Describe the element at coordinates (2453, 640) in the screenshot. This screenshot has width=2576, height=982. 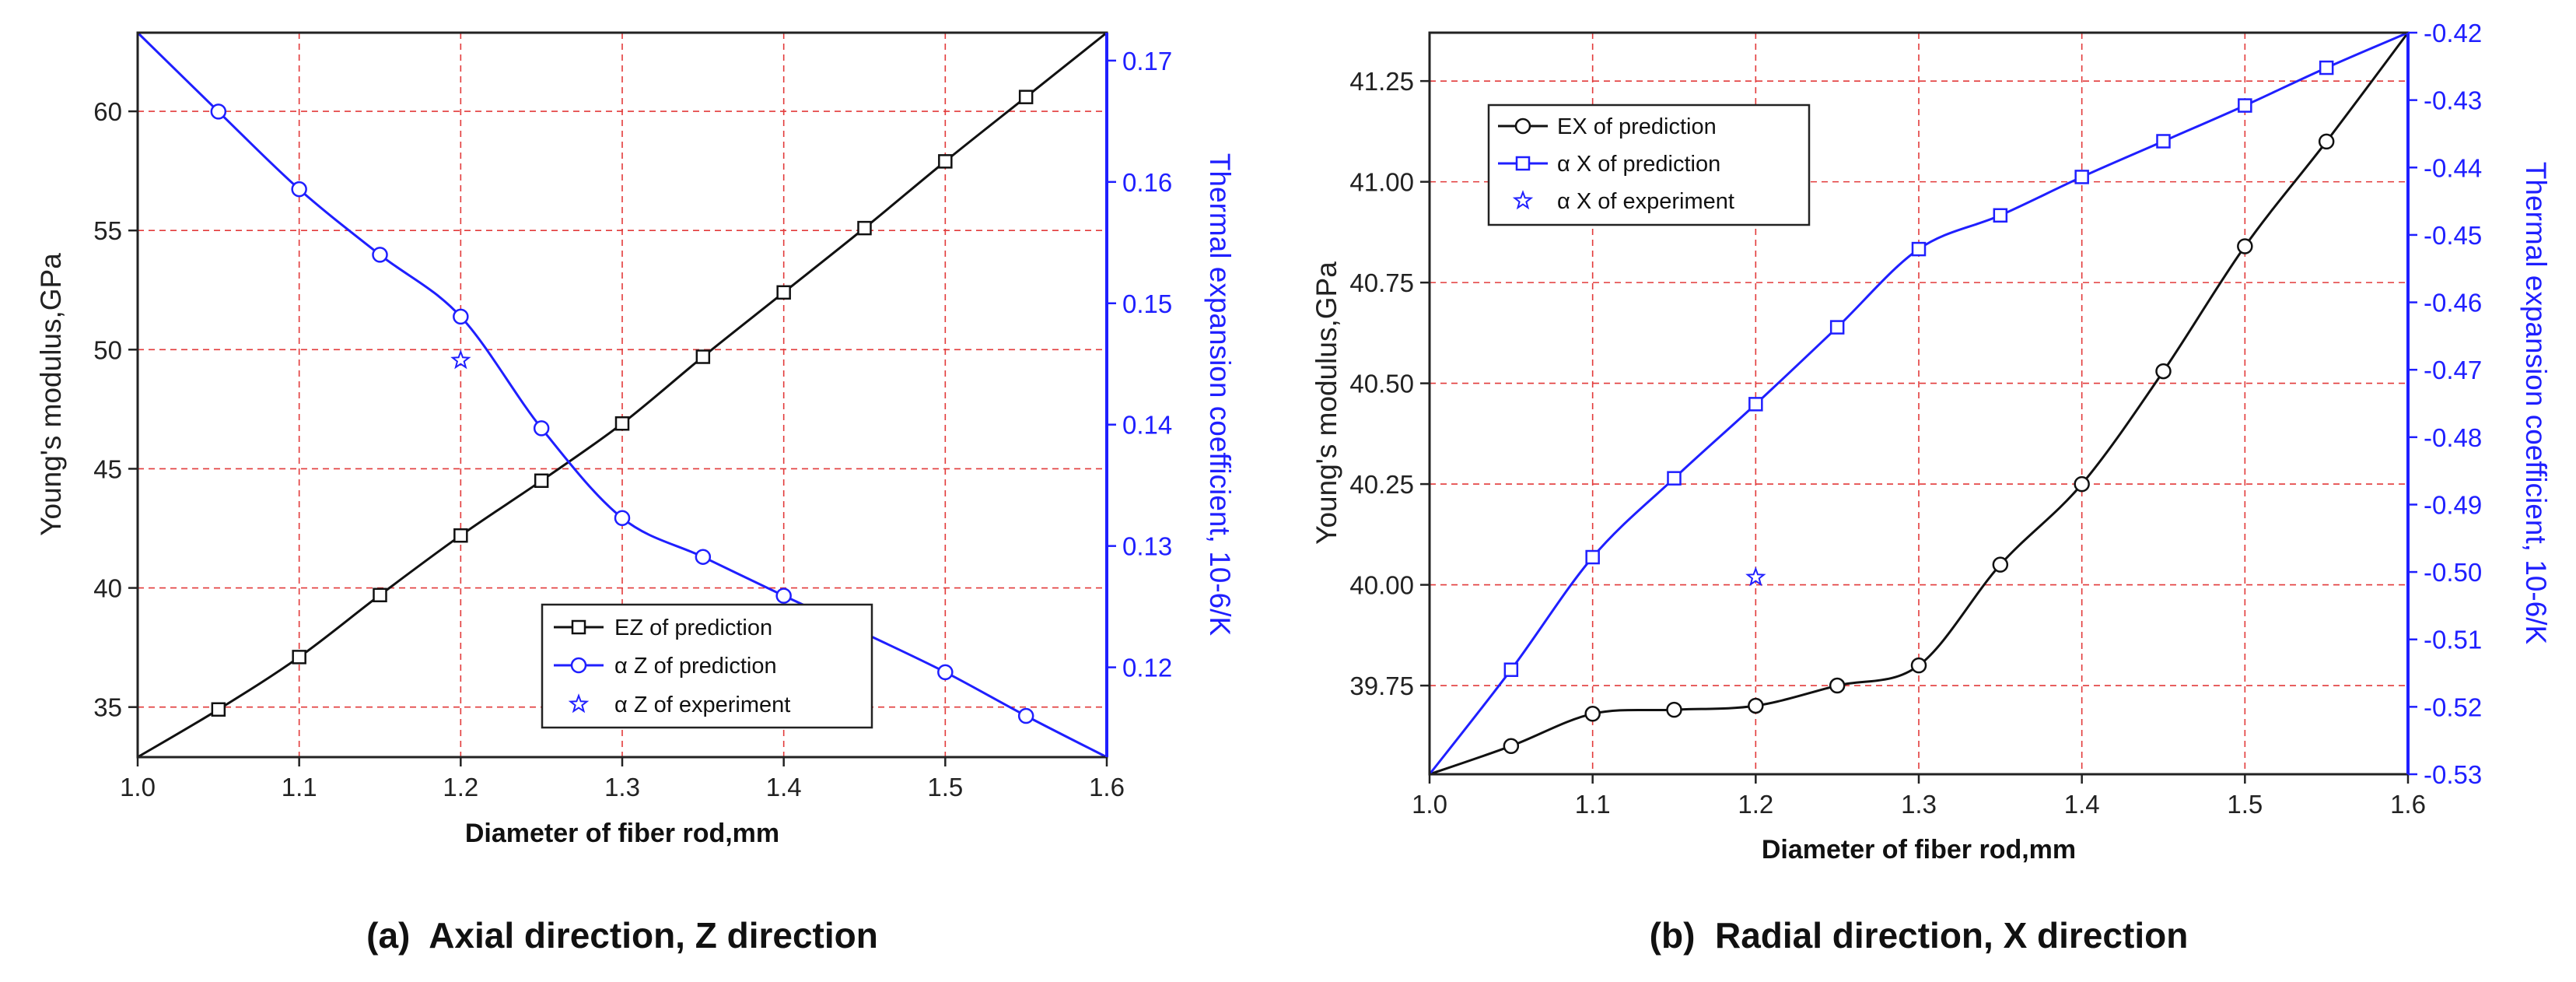
I see `y-right-tick-label: -0.51` at that location.